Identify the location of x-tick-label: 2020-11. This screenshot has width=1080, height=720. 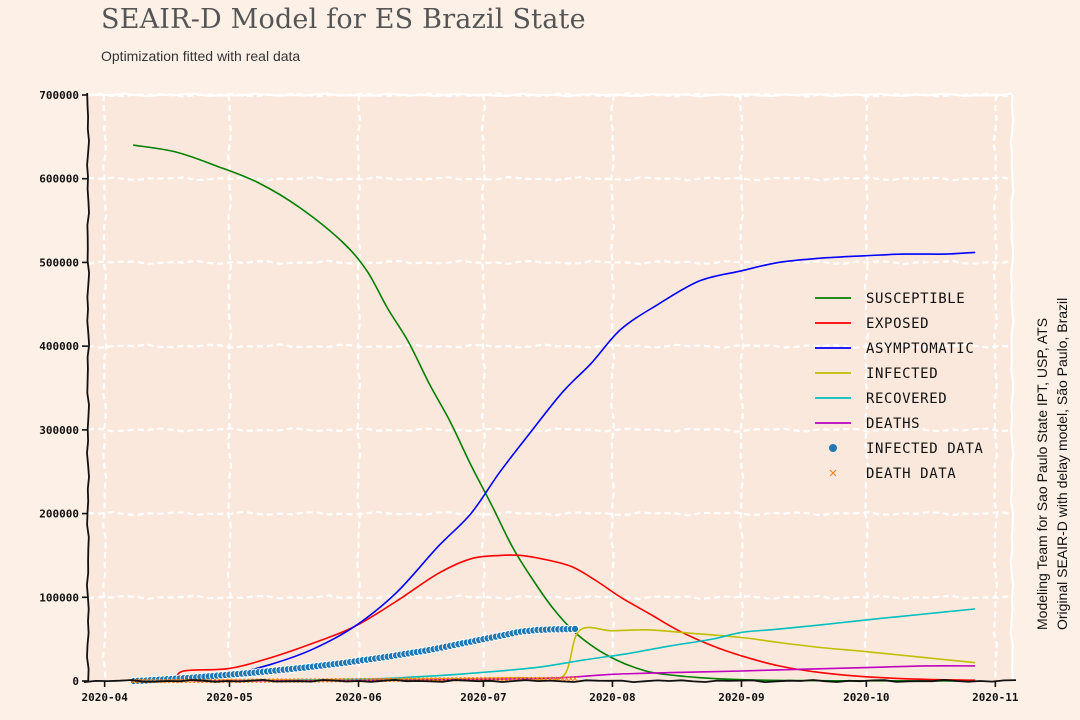
(995, 697).